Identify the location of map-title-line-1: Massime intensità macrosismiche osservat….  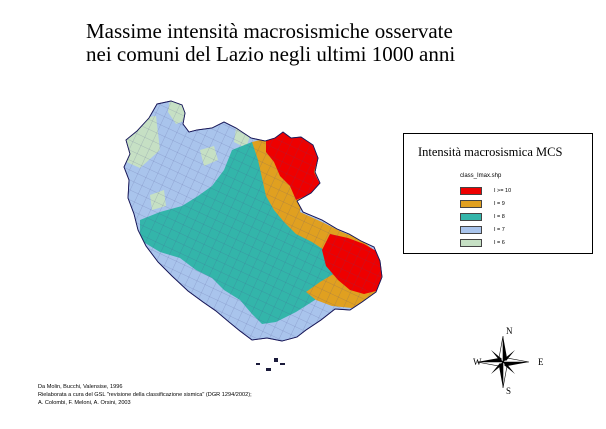
(269, 31).